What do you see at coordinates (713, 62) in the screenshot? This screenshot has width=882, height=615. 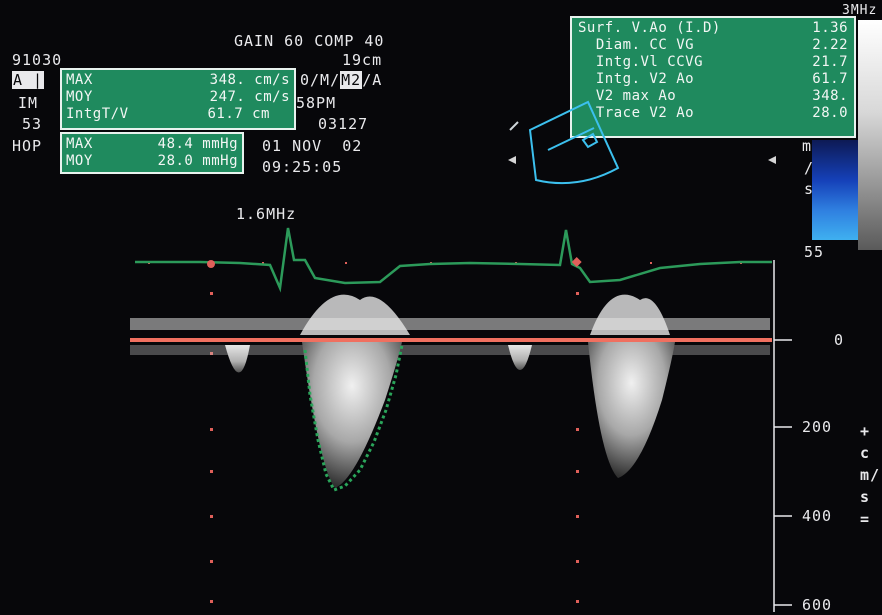 I see `calc-row: Intg.Vl CCVG 21.7` at bounding box center [713, 62].